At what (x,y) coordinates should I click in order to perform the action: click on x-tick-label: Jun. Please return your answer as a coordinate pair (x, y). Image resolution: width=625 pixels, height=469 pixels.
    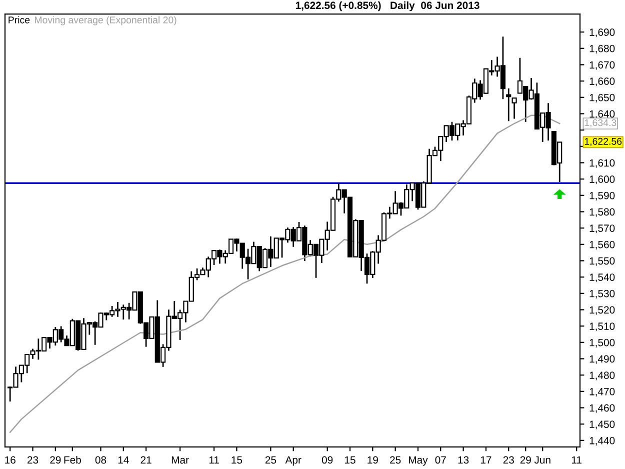
    Looking at the image, I should click on (542, 460).